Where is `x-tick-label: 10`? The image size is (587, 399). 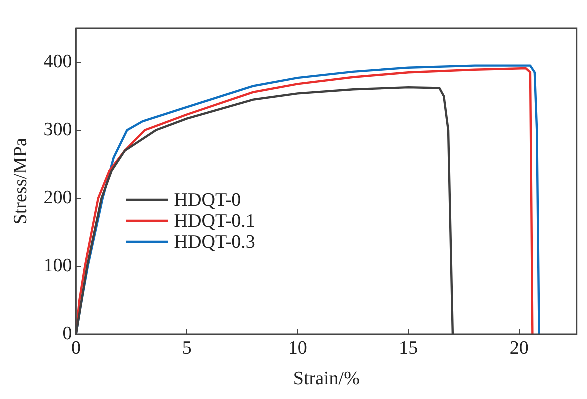 x-tick-label: 10 is located at coordinates (298, 348).